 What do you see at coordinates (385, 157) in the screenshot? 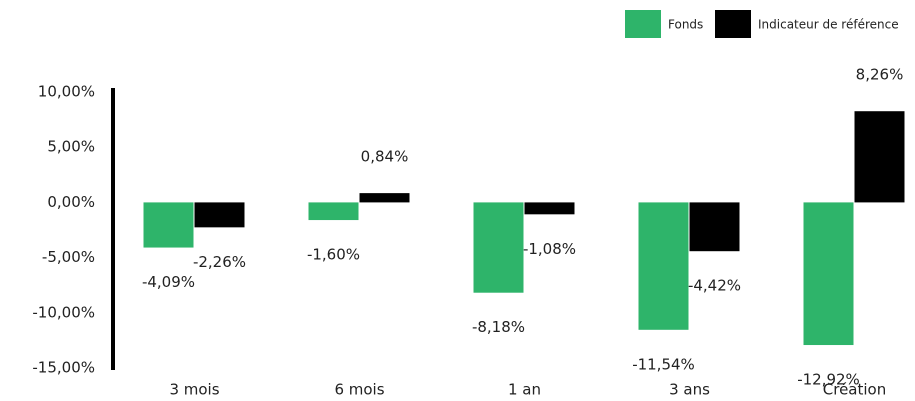
I see `data-label: 0,84%` at bounding box center [385, 157].